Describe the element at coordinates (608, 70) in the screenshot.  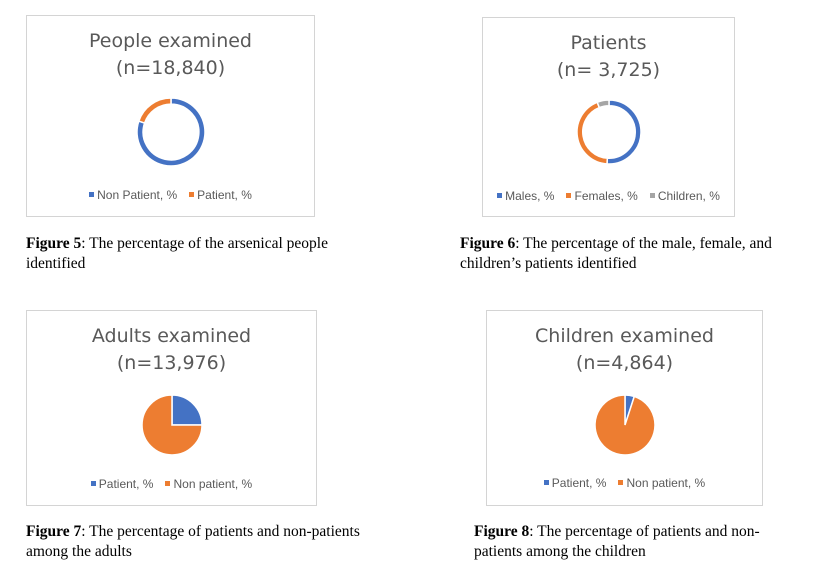
I see `chart-subtitle: (n= 3,725)` at that location.